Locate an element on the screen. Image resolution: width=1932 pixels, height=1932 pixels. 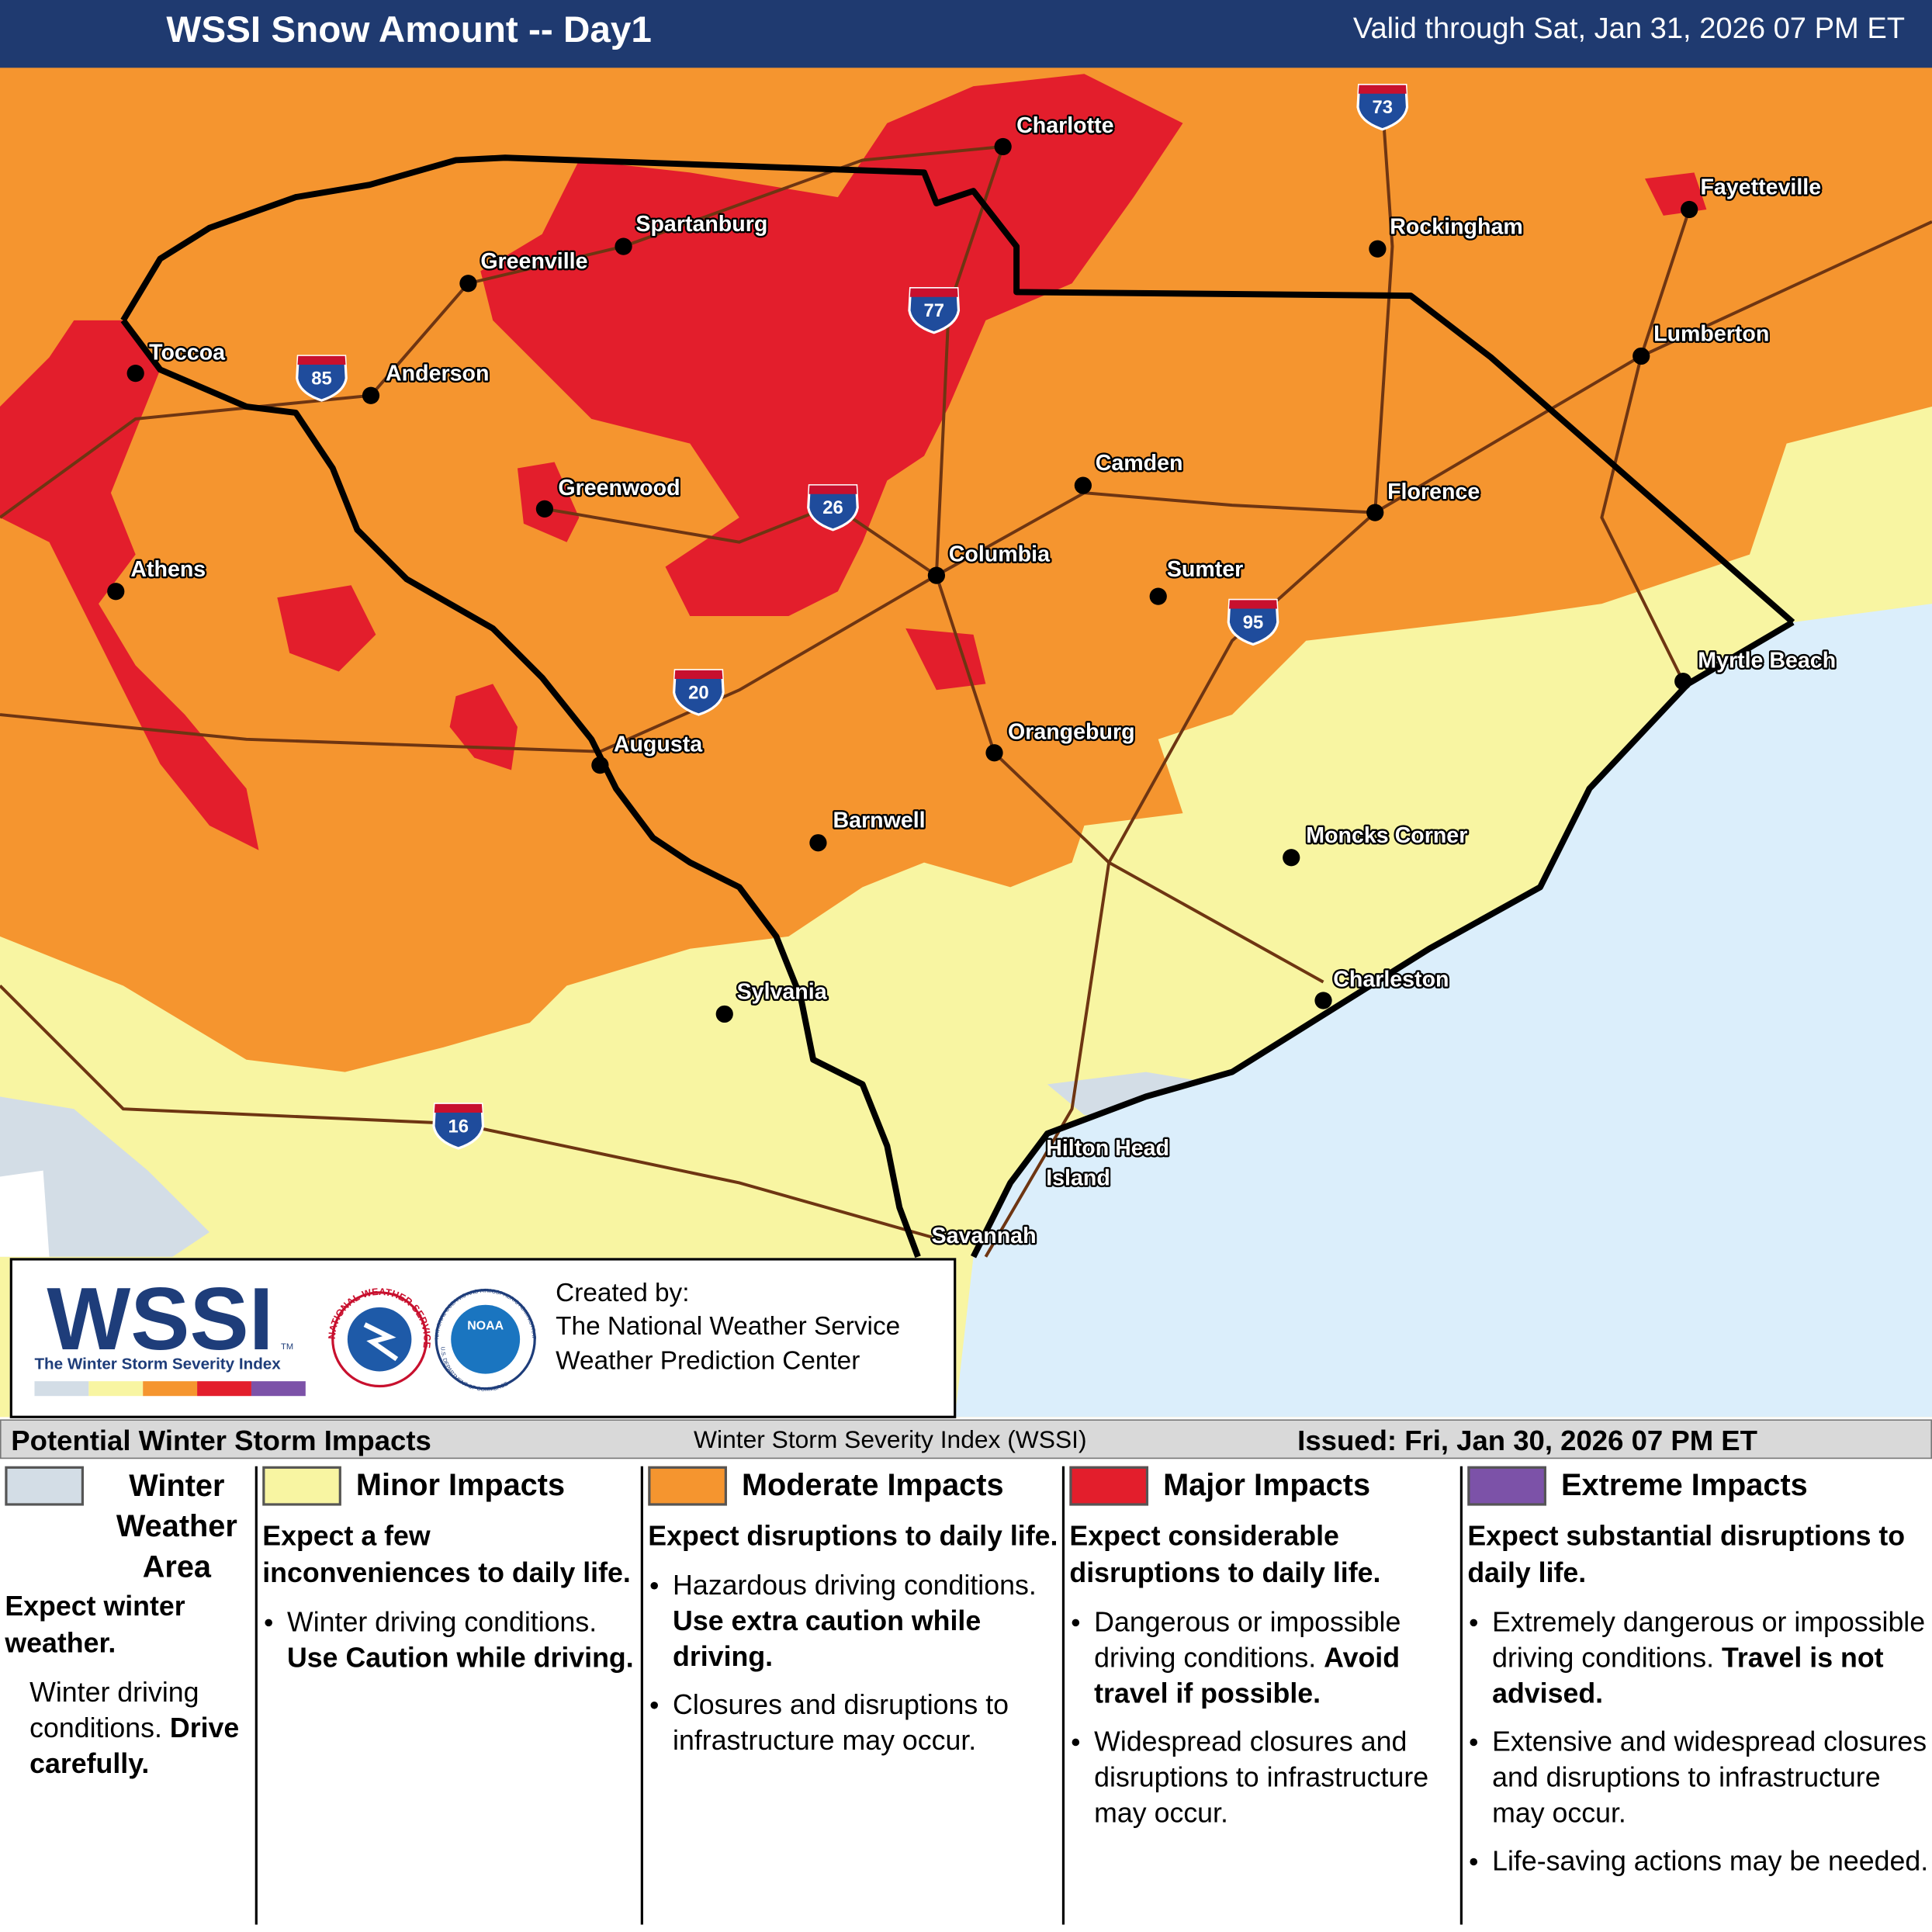
interstate-shield: 77 is located at coordinates (934, 310).